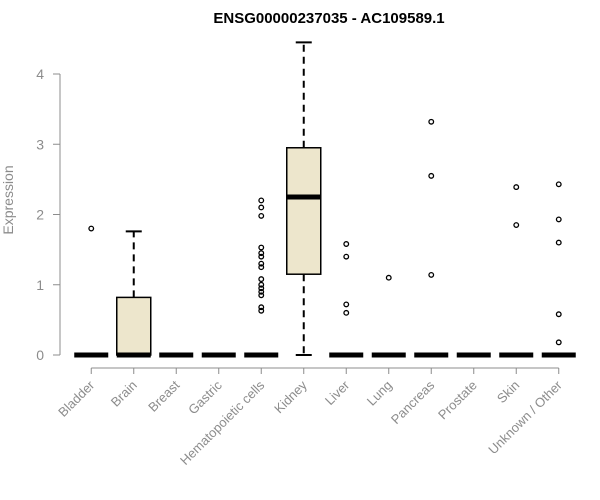 This screenshot has width=600, height=500. Describe the element at coordinates (48, 214) in the screenshot. I see `y-axis: 0 1 2 3 4` at that location.